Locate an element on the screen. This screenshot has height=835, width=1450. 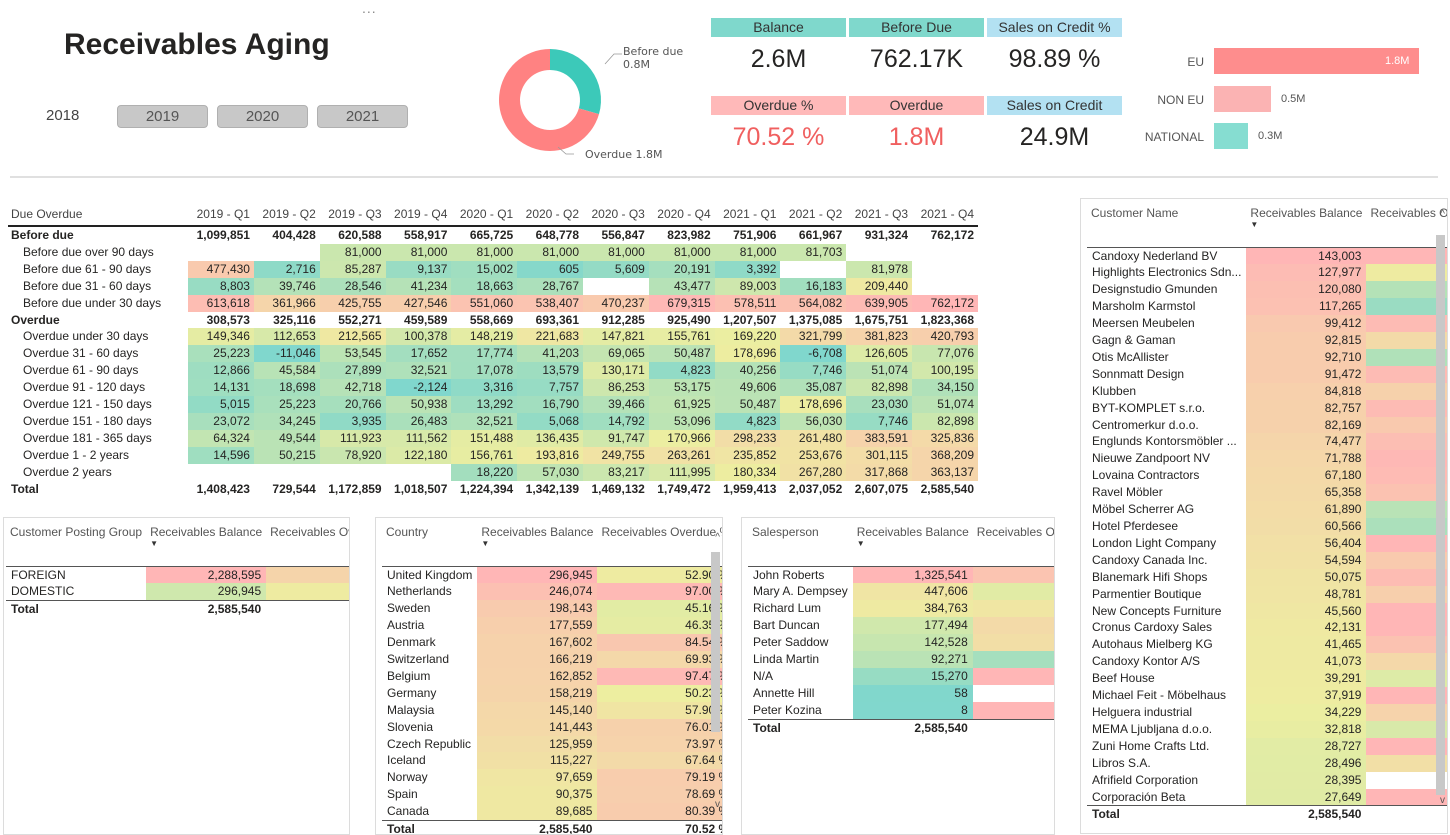
matrix-col-quarter: 2019 - Q3 is located at coordinates (355, 213).